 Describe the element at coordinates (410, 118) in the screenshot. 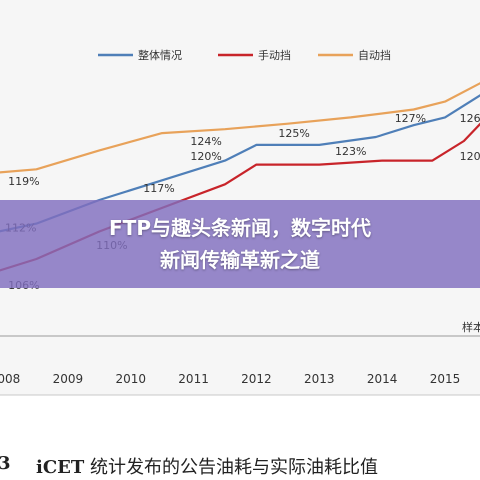

I see `data-label: 127%` at that location.